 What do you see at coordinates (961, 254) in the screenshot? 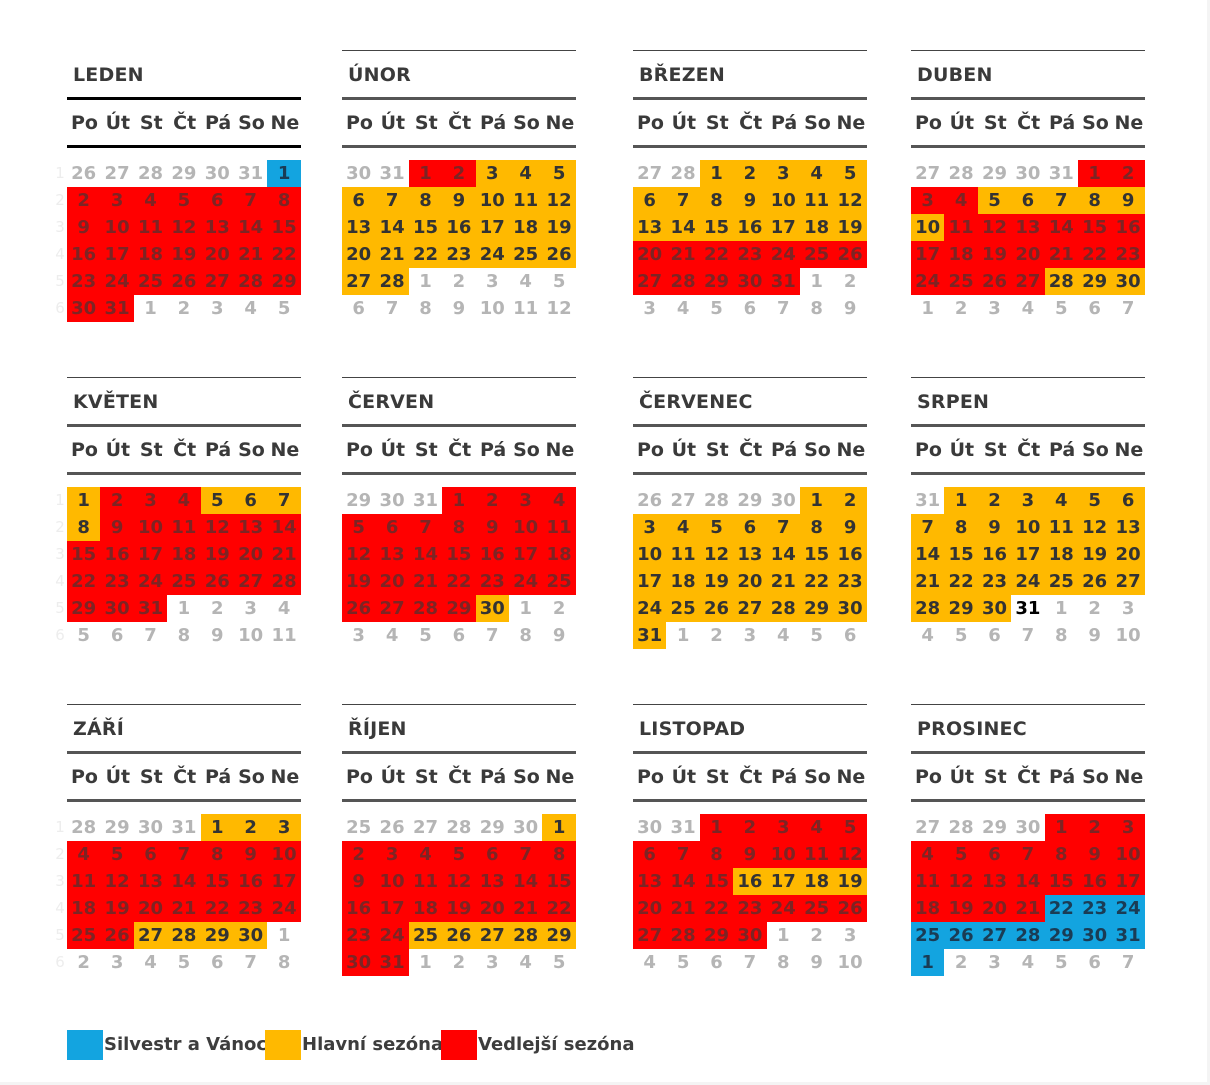
I see `day-cell: 18` at bounding box center [961, 254].